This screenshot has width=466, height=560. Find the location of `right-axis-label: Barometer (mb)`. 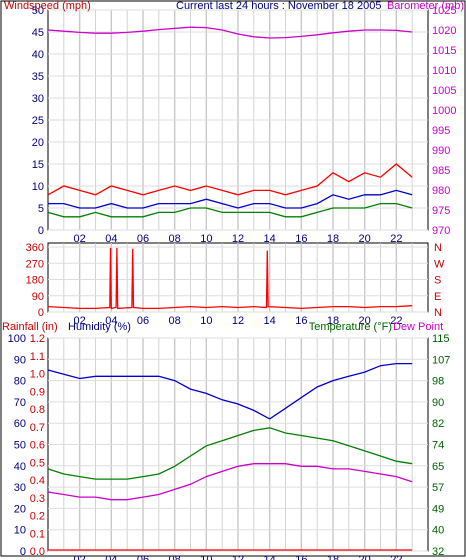

right-axis-label: Barometer (mb) is located at coordinates (425, 6).